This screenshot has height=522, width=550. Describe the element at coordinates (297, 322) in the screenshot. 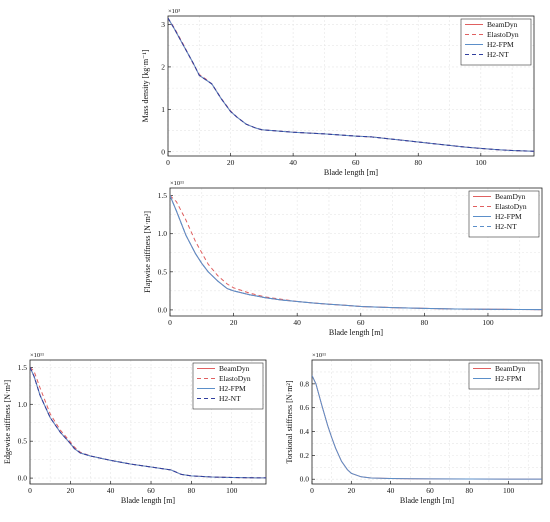

I see `p1-x-tick-label: 40` at that location.